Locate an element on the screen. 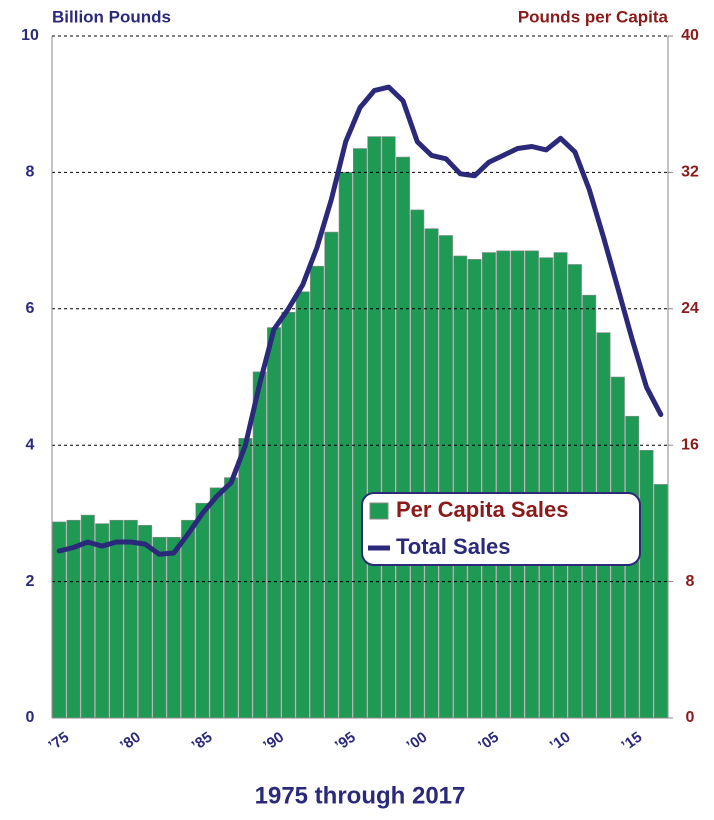 The image size is (714, 820). x-tick-label: ’80 is located at coordinates (130, 742).